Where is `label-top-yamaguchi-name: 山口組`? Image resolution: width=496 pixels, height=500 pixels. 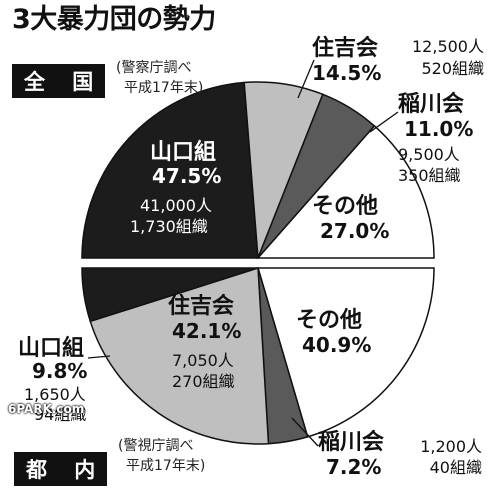
label-top-yamaguchi-name: 山口組 is located at coordinates (183, 152).